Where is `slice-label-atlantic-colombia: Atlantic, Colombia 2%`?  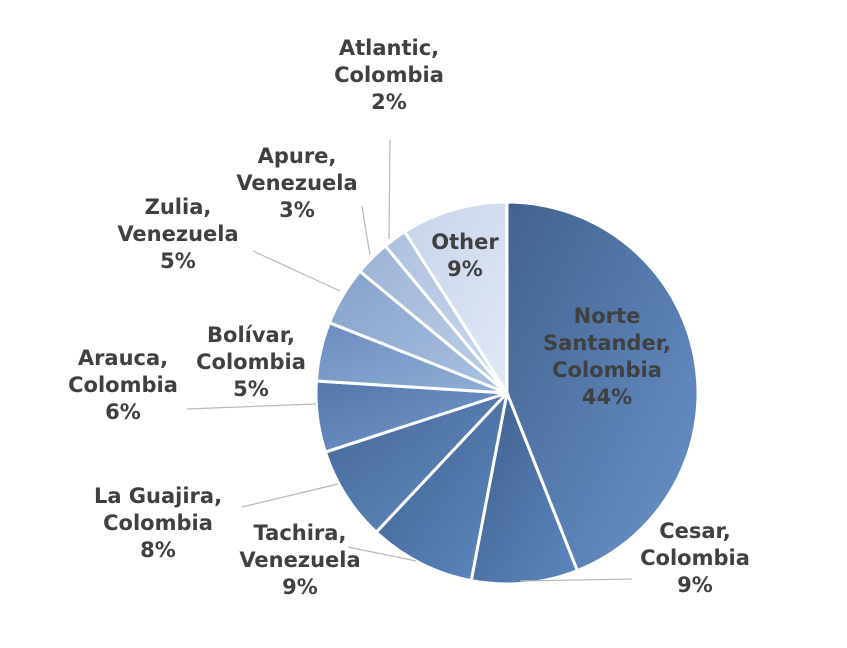
slice-label-atlantic-colombia: Atlantic, Colombia 2% is located at coordinates (389, 75).